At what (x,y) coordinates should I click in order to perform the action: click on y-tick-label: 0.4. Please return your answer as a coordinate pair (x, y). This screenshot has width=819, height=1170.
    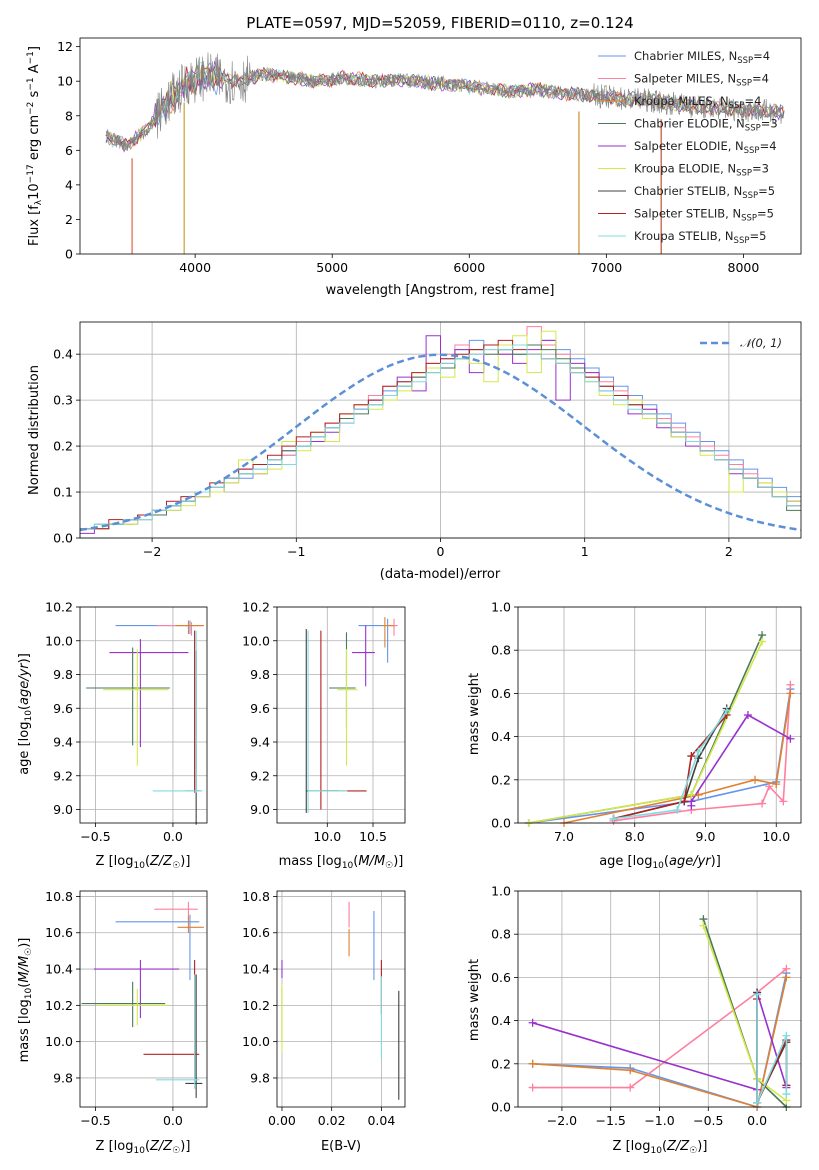
    Looking at the image, I should click on (501, 736).